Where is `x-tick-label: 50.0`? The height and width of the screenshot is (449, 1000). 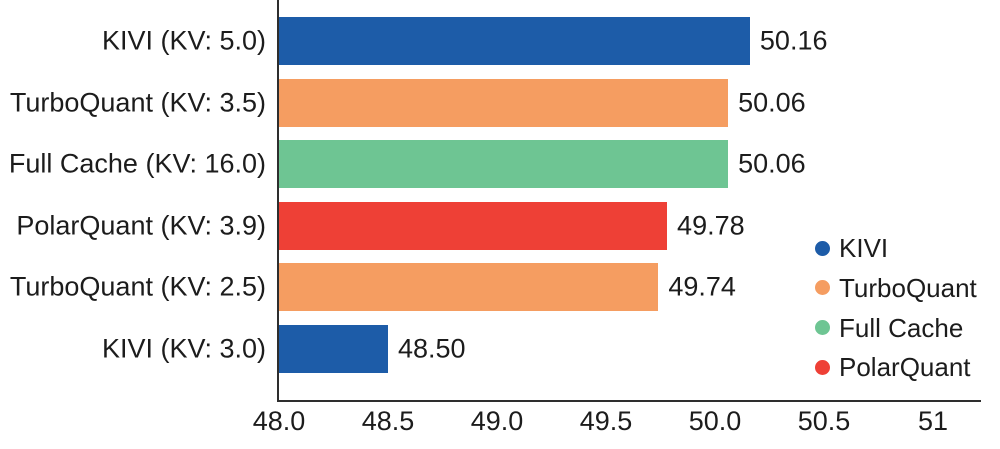 x-tick-label: 50.0 is located at coordinates (715, 421).